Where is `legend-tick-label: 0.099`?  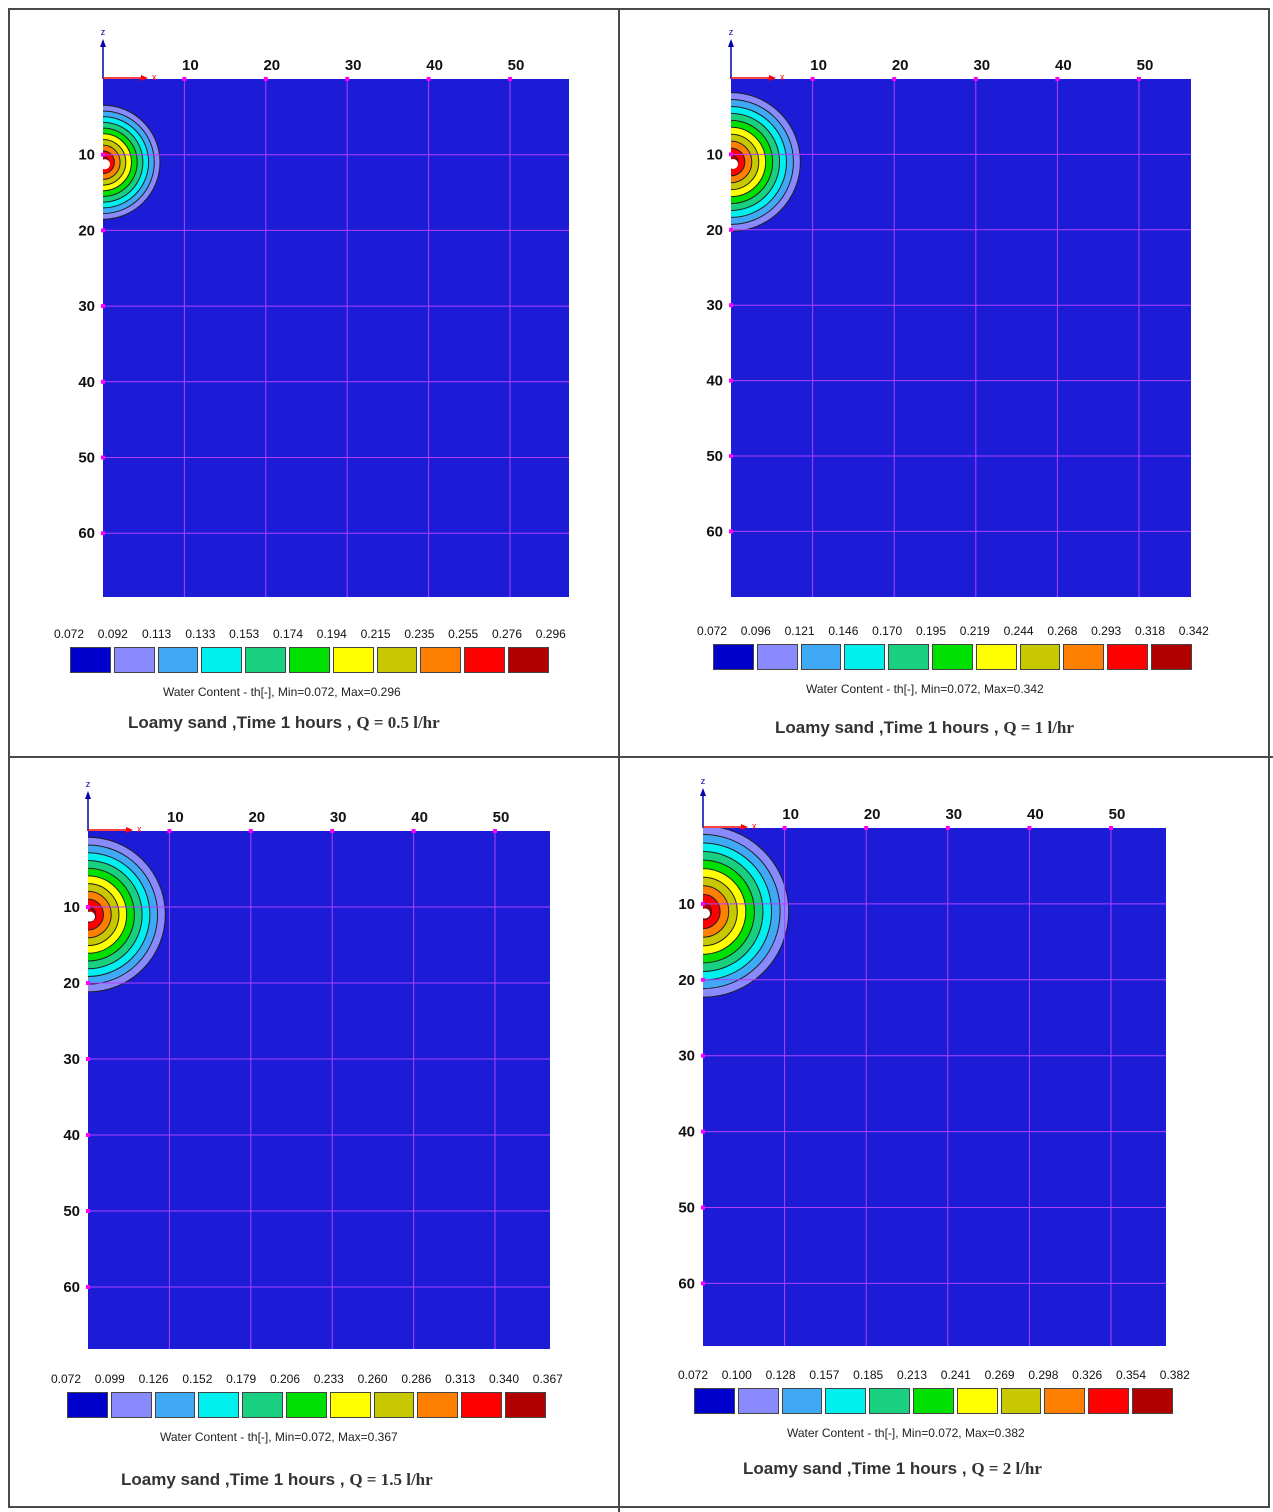
legend-tick-label: 0.099 is located at coordinates (109, 1379).